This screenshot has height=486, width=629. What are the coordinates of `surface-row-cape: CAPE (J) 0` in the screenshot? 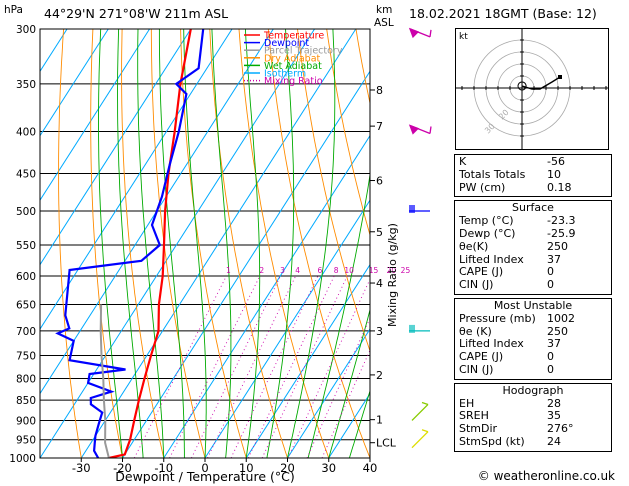 It's located at (506, 272).